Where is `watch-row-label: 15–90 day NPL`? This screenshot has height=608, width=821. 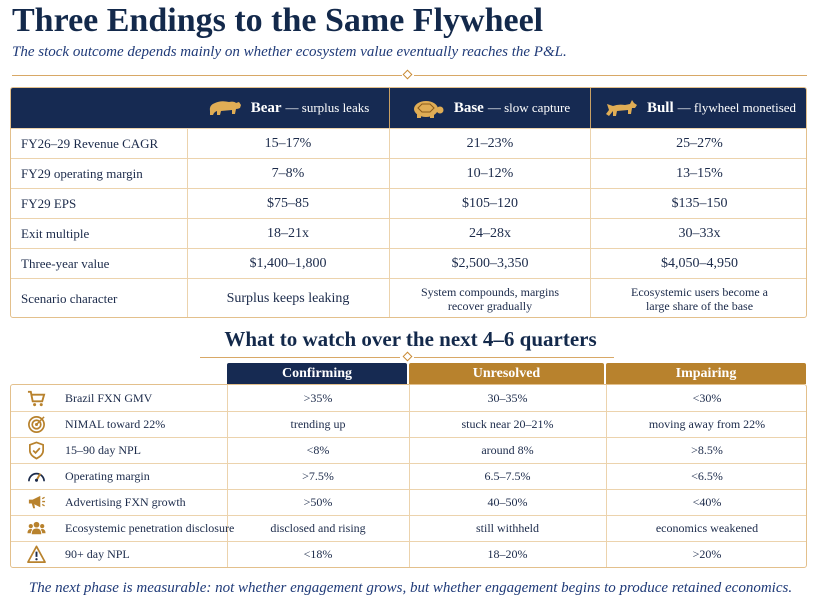 watch-row-label: 15–90 day NPL is located at coordinates (103, 450).